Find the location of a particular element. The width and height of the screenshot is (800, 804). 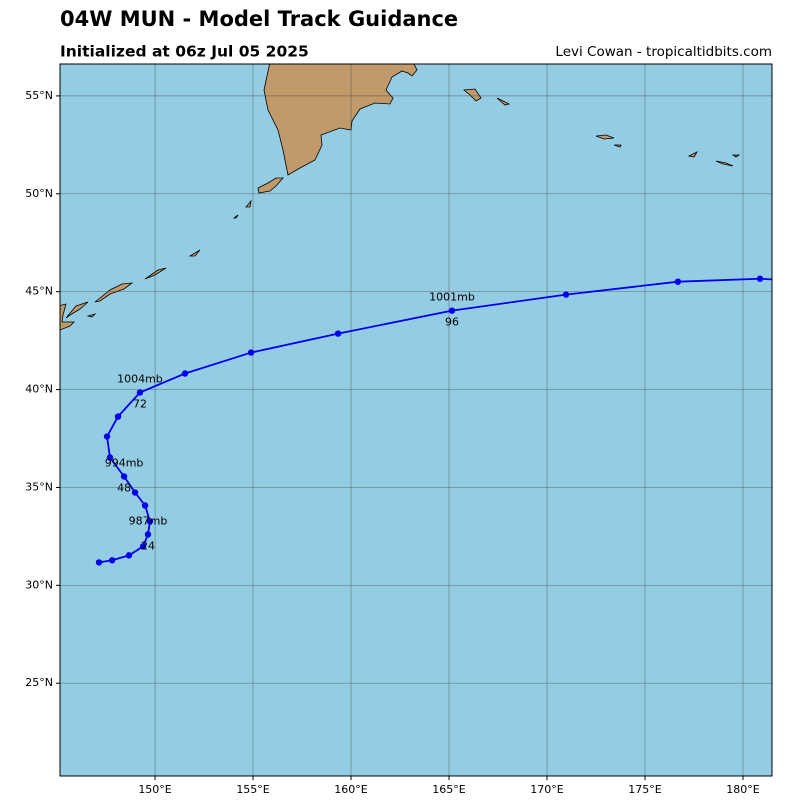

hour-label: 72 is located at coordinates (140, 403).